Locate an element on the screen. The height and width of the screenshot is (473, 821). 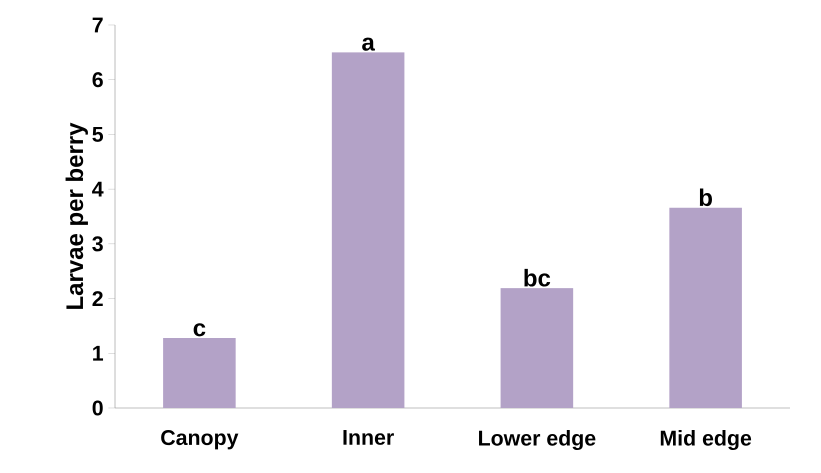
y-tick-label: 0 is located at coordinates (97, 408).